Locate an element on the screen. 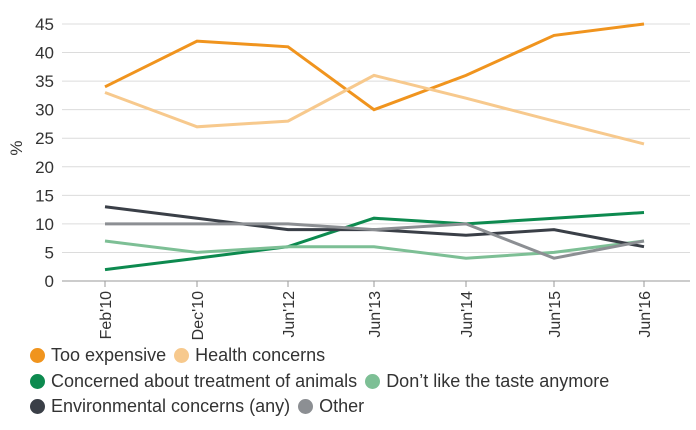  x-tick-label: Jun'13 is located at coordinates (375, 314).